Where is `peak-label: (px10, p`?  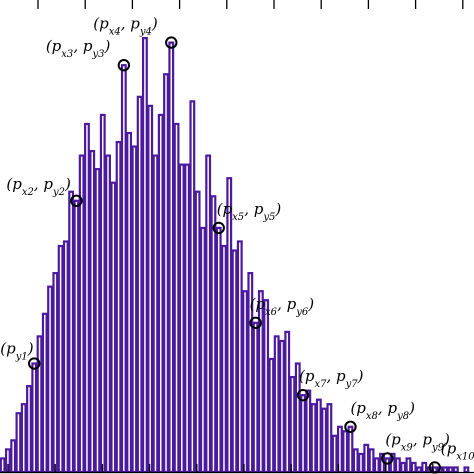
peak-label: (px10, p is located at coordinates (457, 450).